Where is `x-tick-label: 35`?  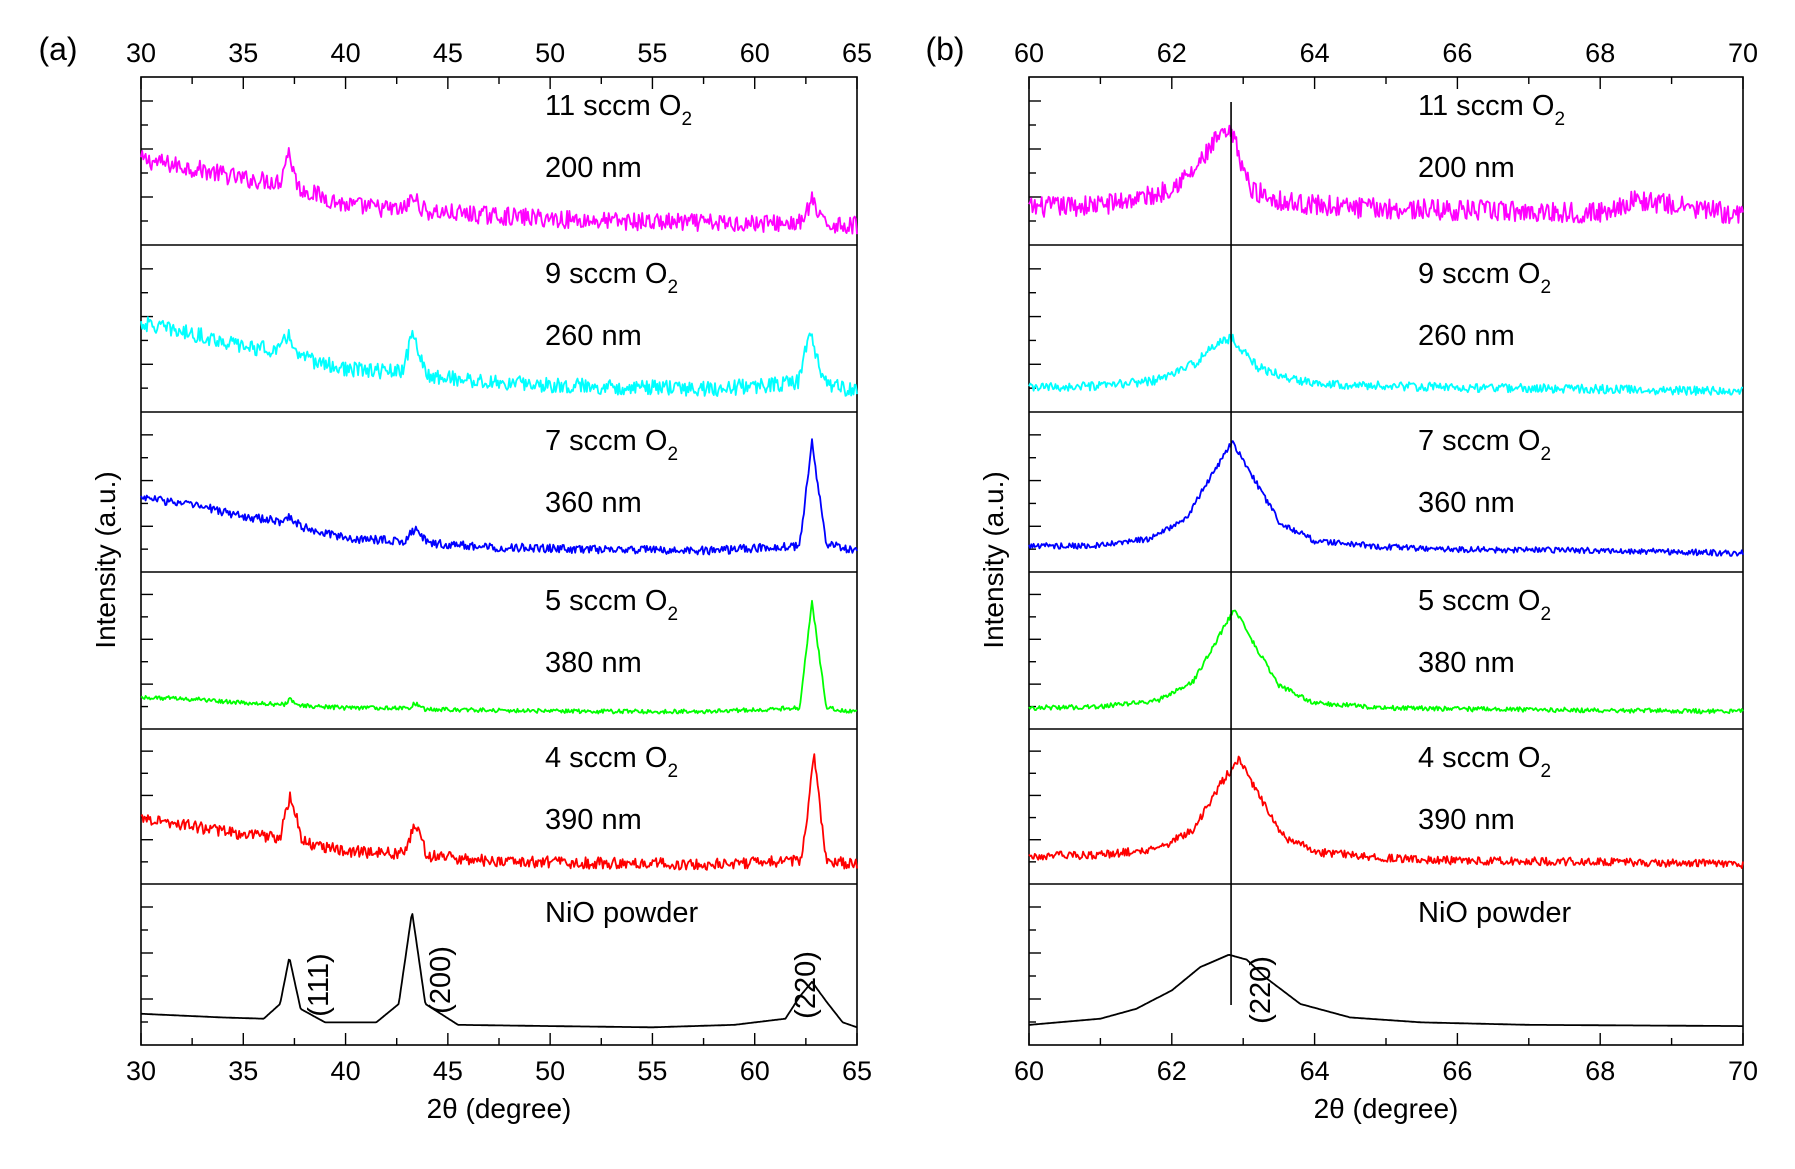 x-tick-label: 35 is located at coordinates (243, 1071).